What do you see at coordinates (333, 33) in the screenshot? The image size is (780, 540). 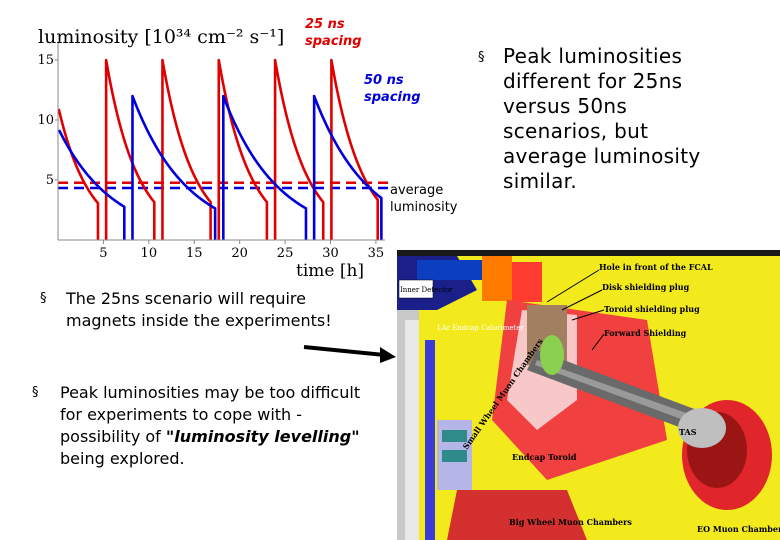 I see `annotation-25ns: 25 ns spacing` at bounding box center [333, 33].